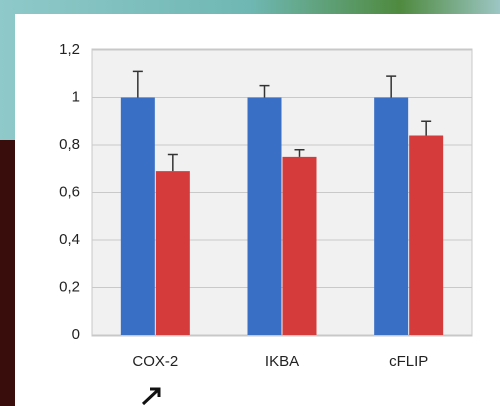 The height and width of the screenshot is (406, 500). What do you see at coordinates (151, 396) in the screenshot?
I see `arrow` at bounding box center [151, 396].